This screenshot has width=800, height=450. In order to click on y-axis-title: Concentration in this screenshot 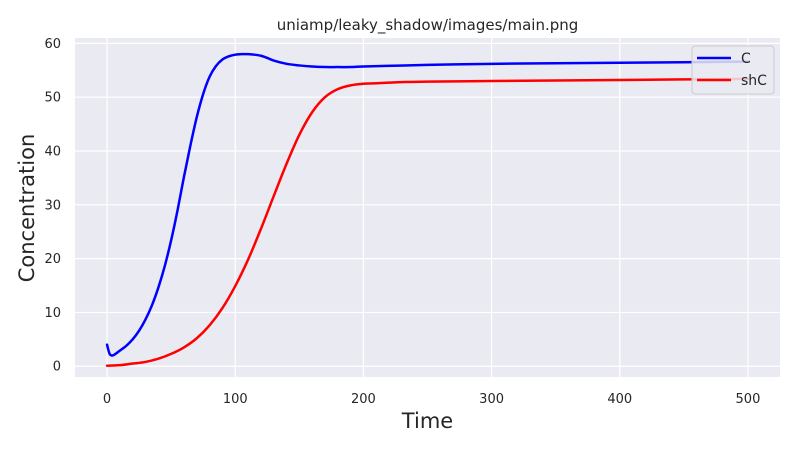, I will do `click(27, 208)`.